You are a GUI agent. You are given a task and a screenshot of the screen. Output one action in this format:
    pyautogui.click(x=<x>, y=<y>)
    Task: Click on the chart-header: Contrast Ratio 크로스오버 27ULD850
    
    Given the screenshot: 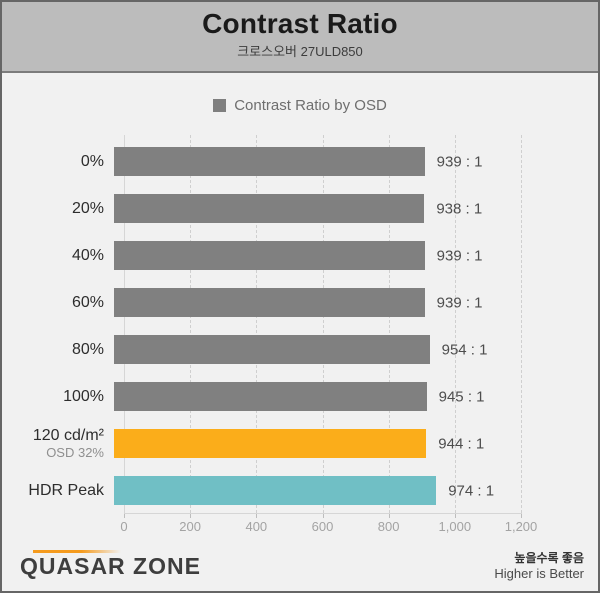 What is the action you would take?
    pyautogui.click(x=300, y=37)
    